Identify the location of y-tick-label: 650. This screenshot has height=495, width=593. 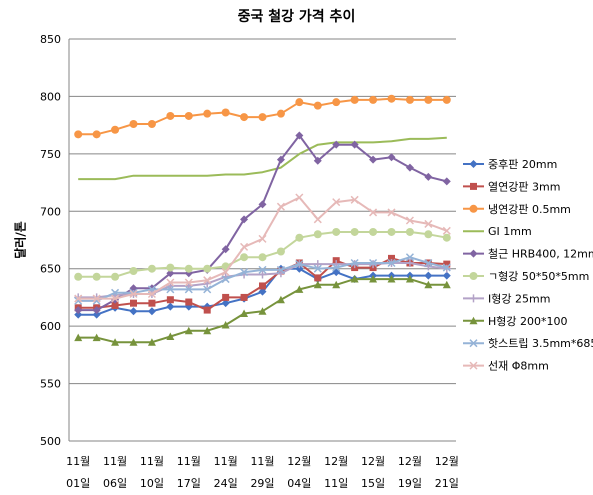
(50, 269).